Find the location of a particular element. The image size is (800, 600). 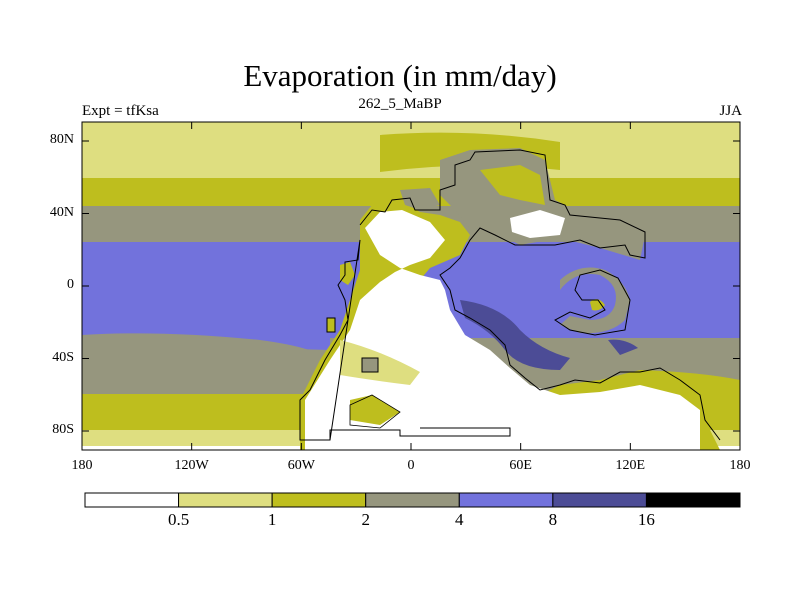

eastern-peninsula is located at coordinates (595, 300).